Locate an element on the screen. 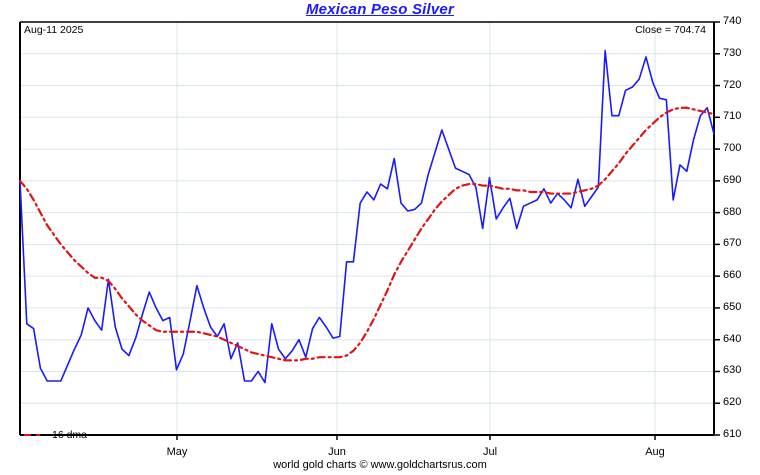 The height and width of the screenshot is (475, 760). y-axis-tick-710: 710 is located at coordinates (732, 116).